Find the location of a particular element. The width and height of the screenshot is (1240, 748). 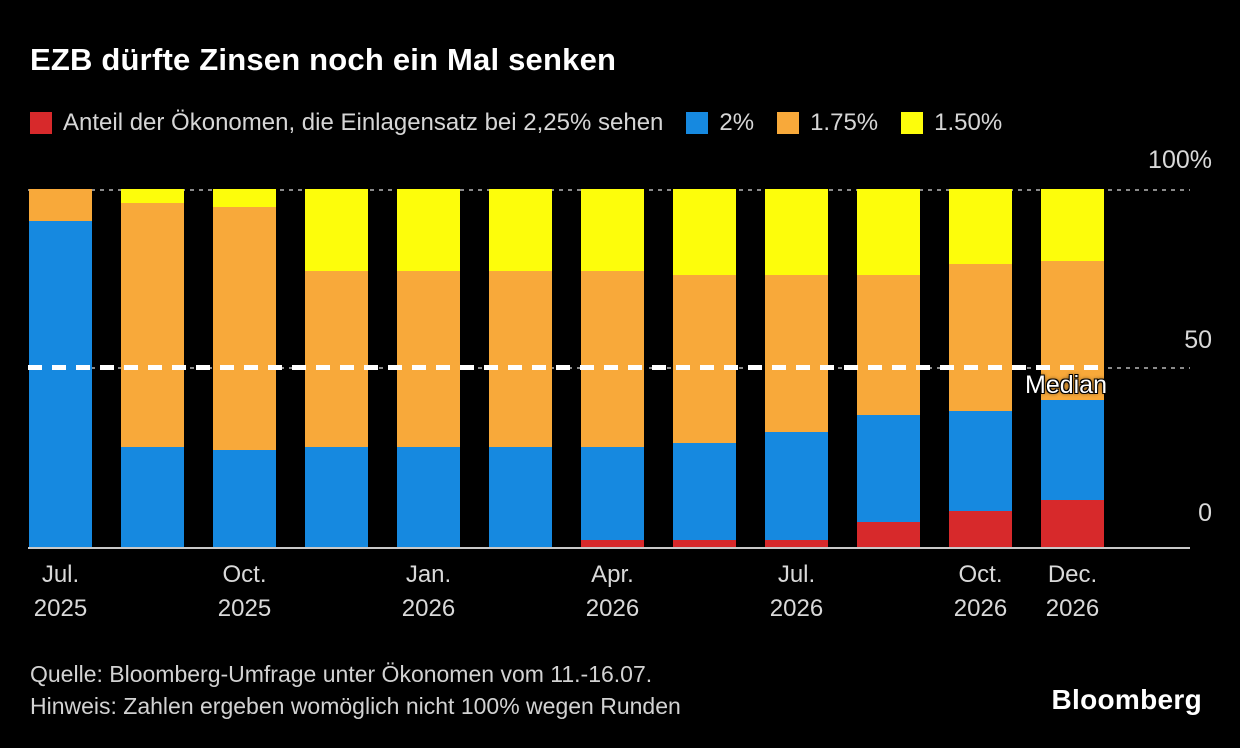

x-tick-Oct-2026: Oct. 2026 is located at coordinates (981, 592).